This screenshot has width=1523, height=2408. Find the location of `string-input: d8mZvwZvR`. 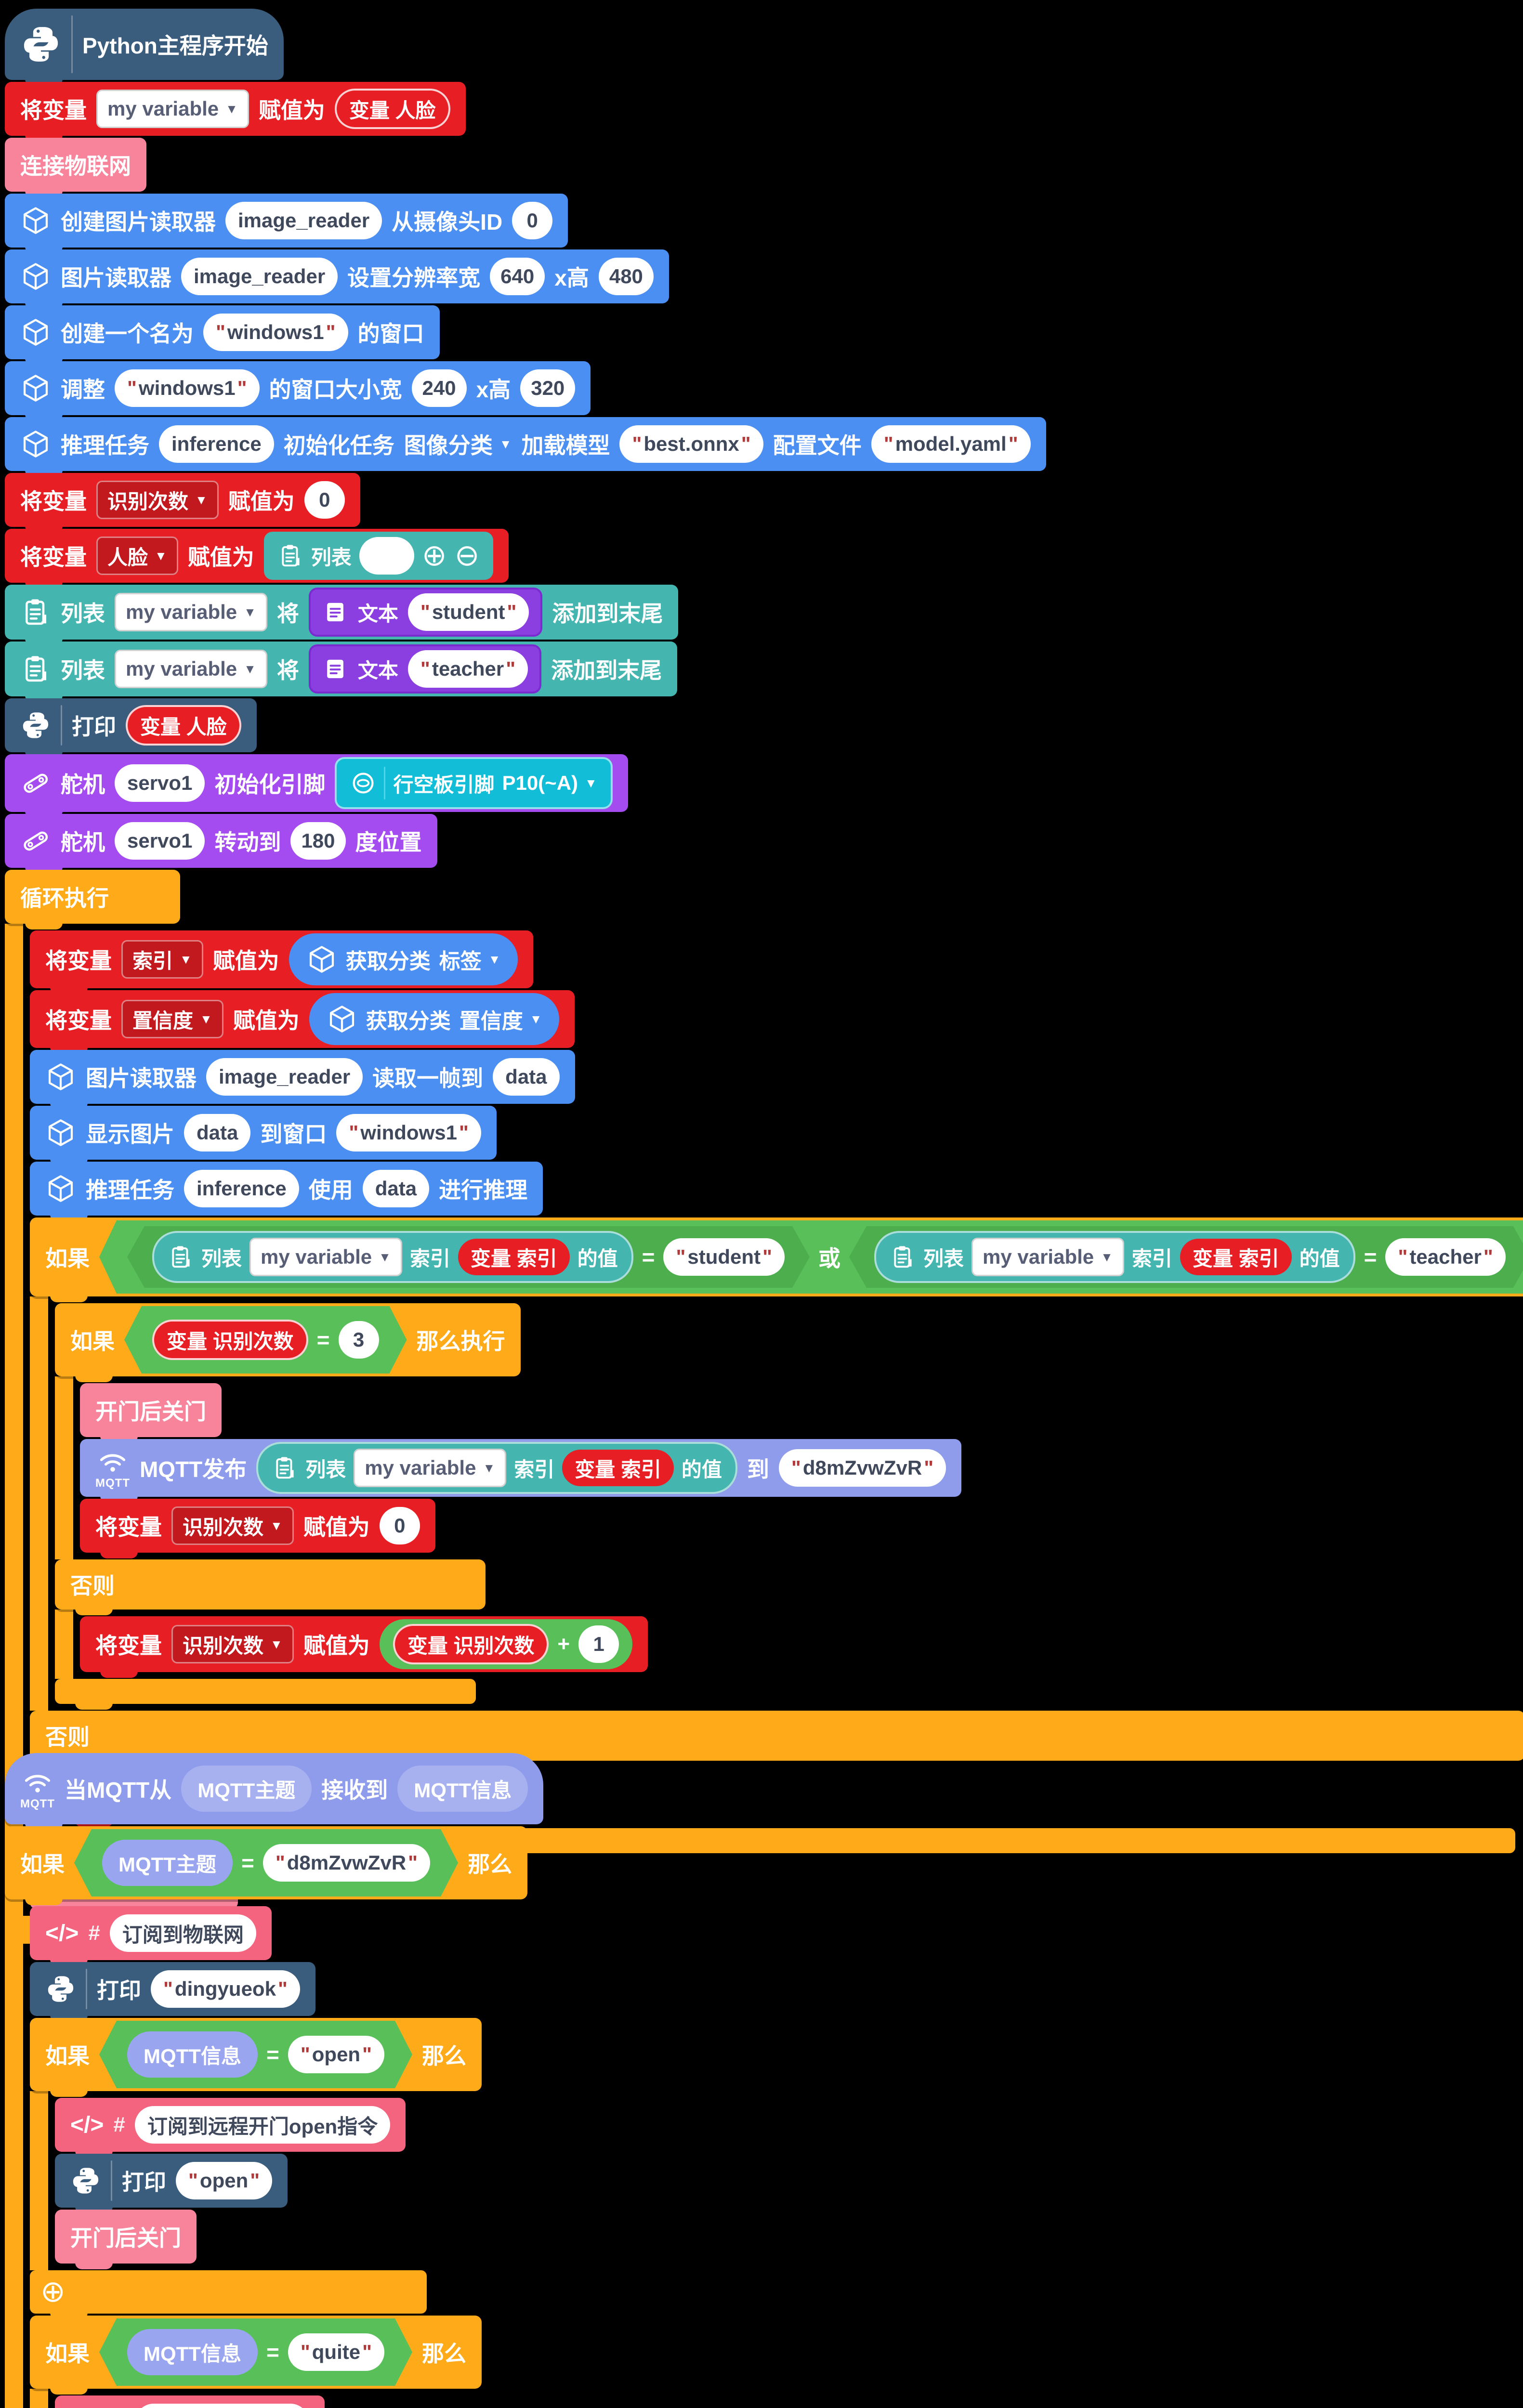

string-input: d8mZvwZvR is located at coordinates (346, 1863).